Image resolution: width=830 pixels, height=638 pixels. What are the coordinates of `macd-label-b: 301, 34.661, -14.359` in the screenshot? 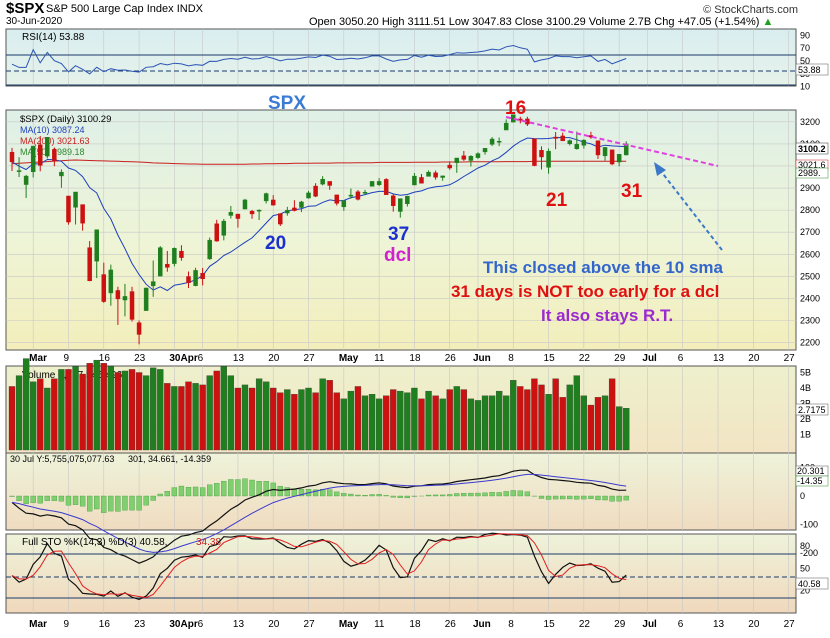 It's located at (169, 459).